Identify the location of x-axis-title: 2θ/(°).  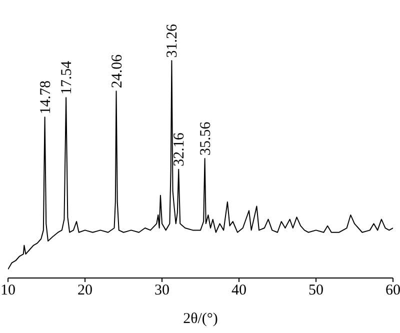
(200, 319).